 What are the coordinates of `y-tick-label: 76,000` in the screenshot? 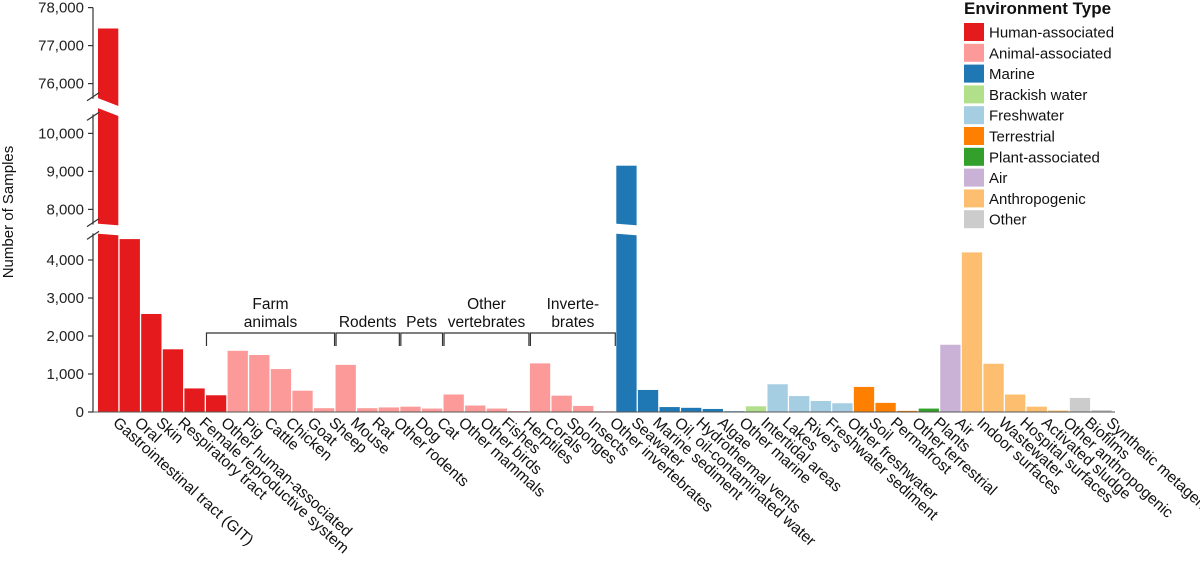 It's located at (61, 84).